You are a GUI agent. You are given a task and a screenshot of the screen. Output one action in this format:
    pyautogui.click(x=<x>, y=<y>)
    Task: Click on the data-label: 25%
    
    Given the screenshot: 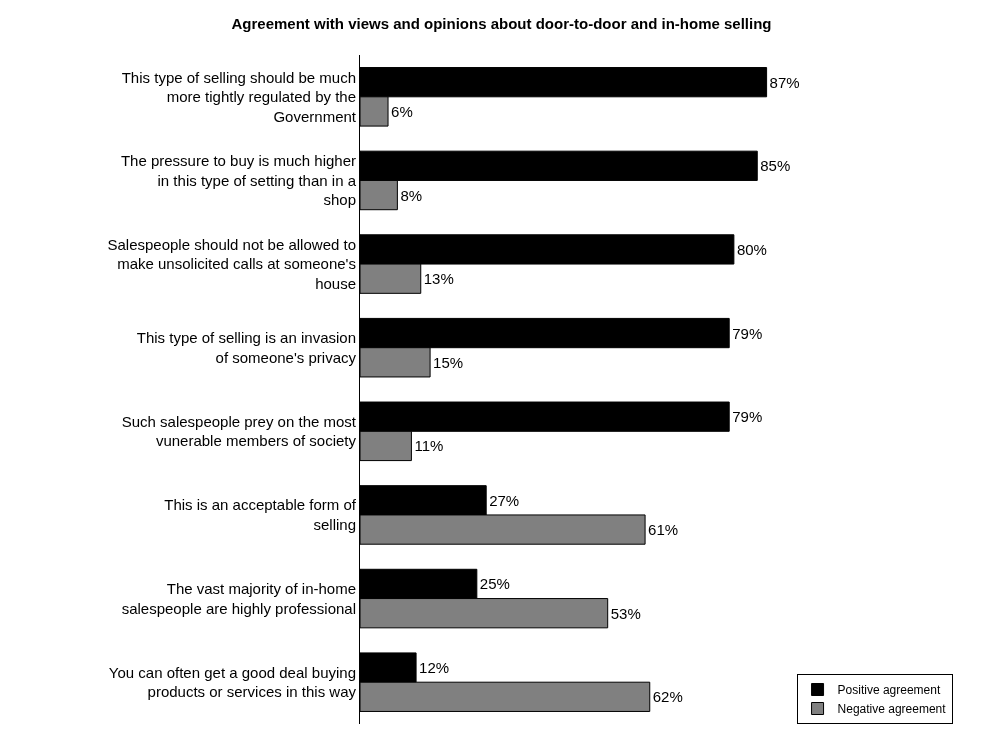 What is the action you would take?
    pyautogui.click(x=494, y=584)
    